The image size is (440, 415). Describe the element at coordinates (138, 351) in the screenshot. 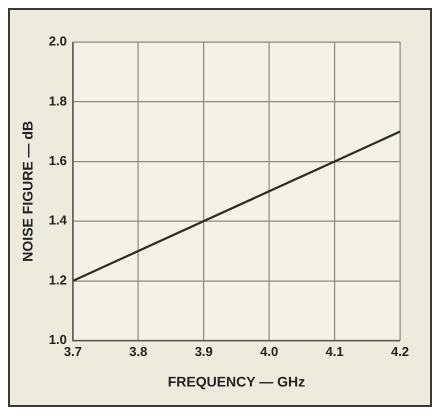

I see `x-tick-label: 3.8` at that location.